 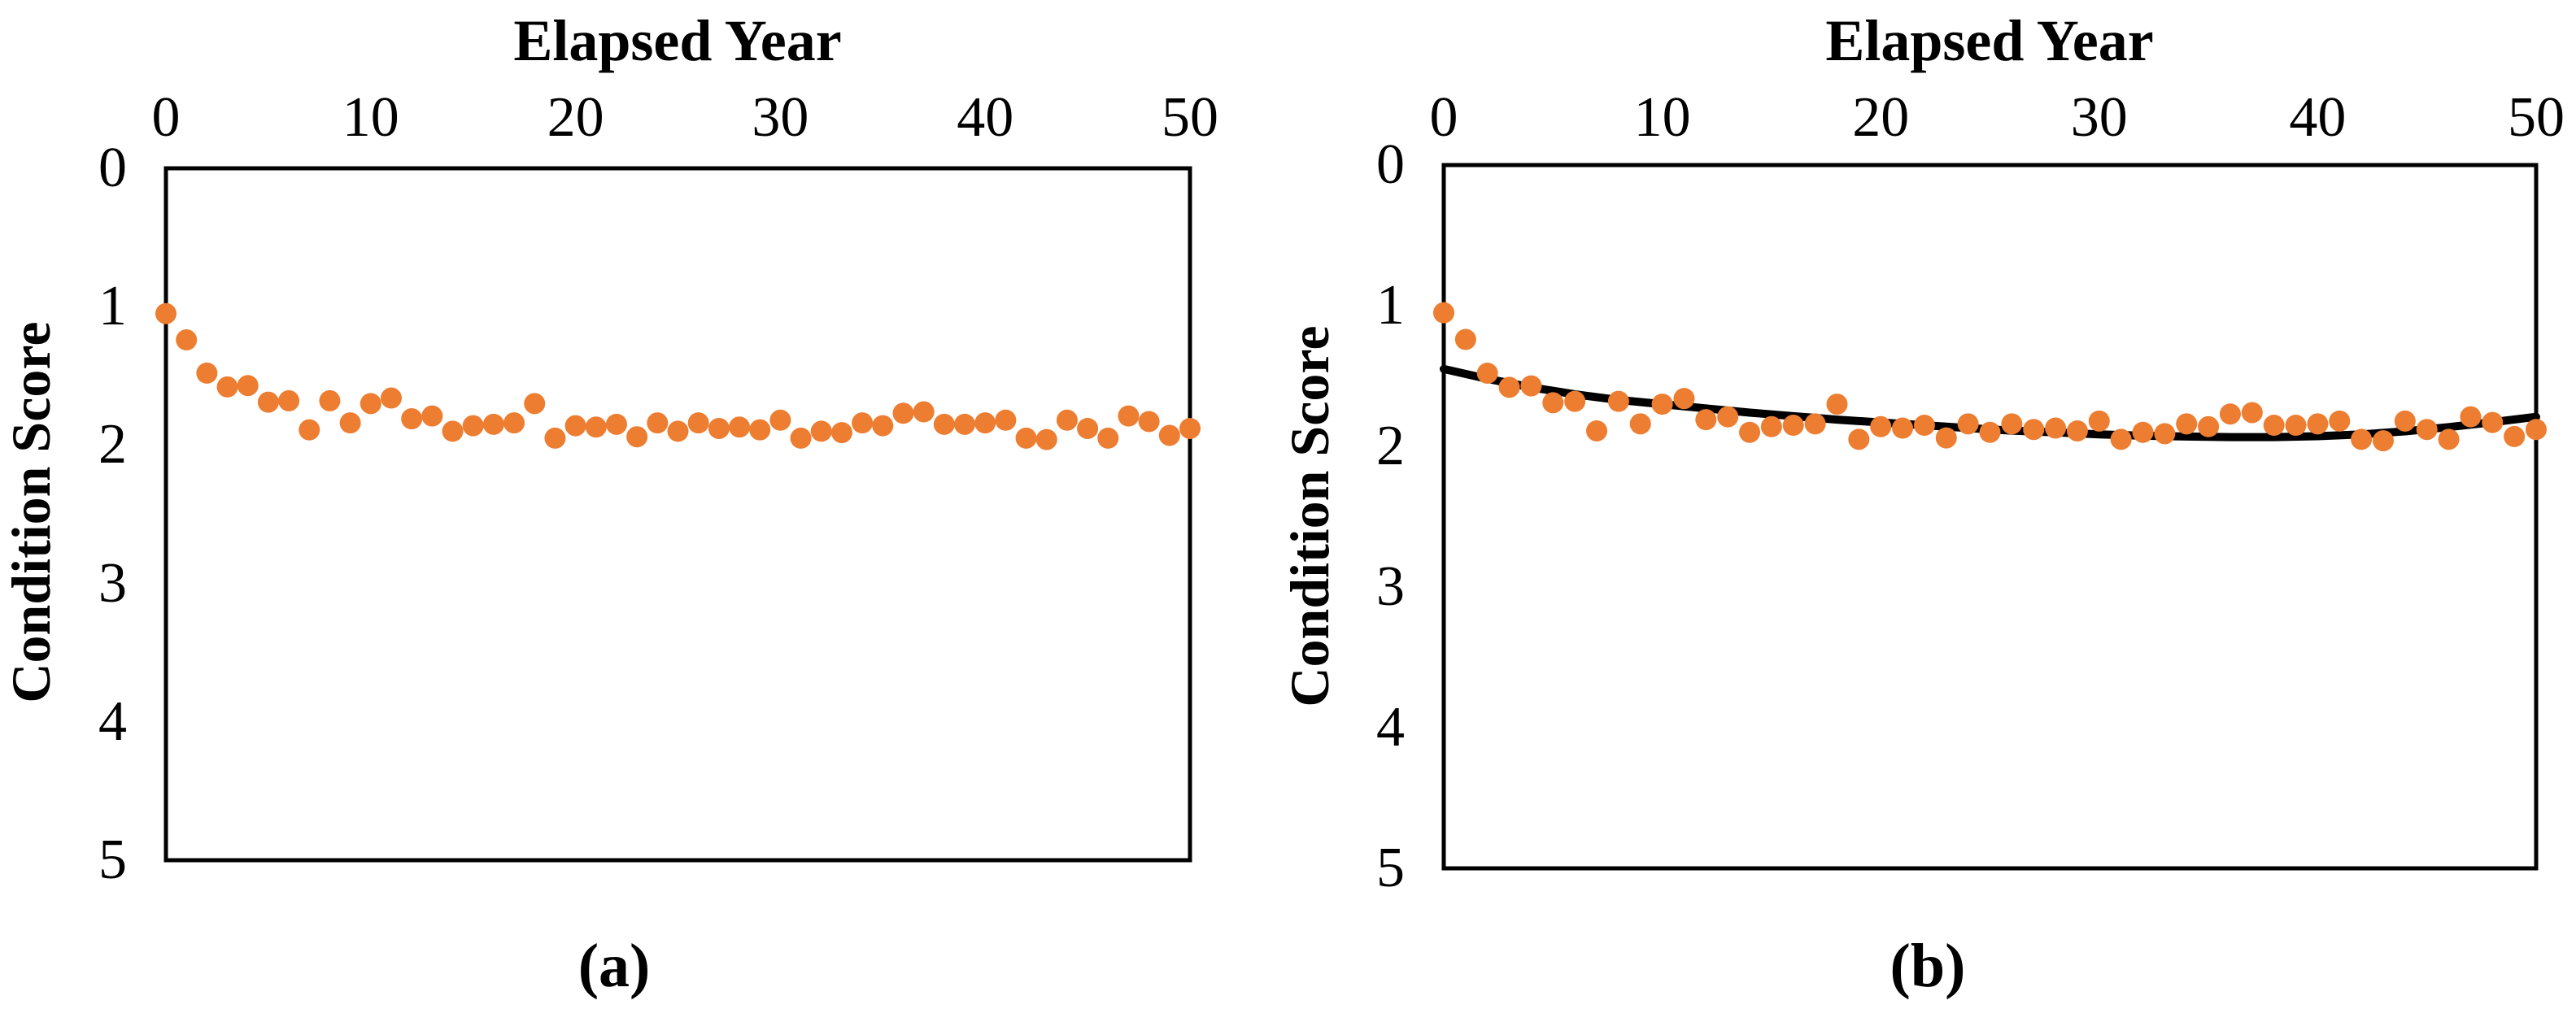 I want to click on y-axis-title-a: Condition Score, so click(x=31, y=512).